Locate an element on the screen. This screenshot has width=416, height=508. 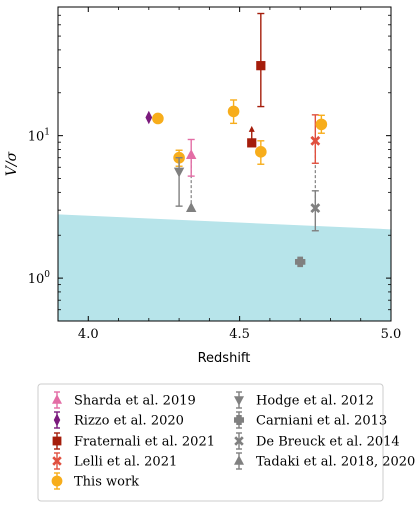
y-tick-label: 10⁰ is located at coordinates (39, 278).